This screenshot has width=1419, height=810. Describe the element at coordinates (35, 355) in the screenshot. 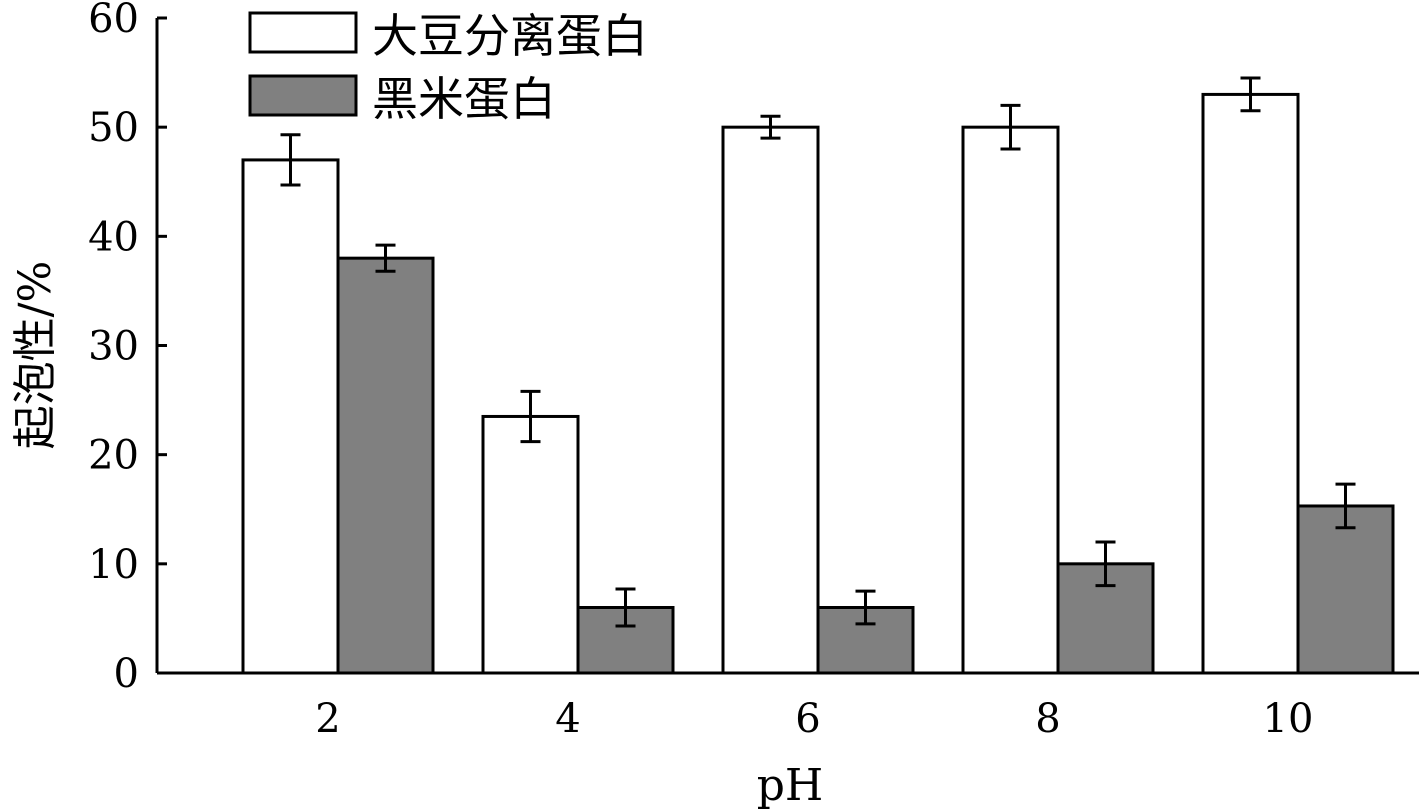

I see `y-axis-title: 起泡性/%` at that location.